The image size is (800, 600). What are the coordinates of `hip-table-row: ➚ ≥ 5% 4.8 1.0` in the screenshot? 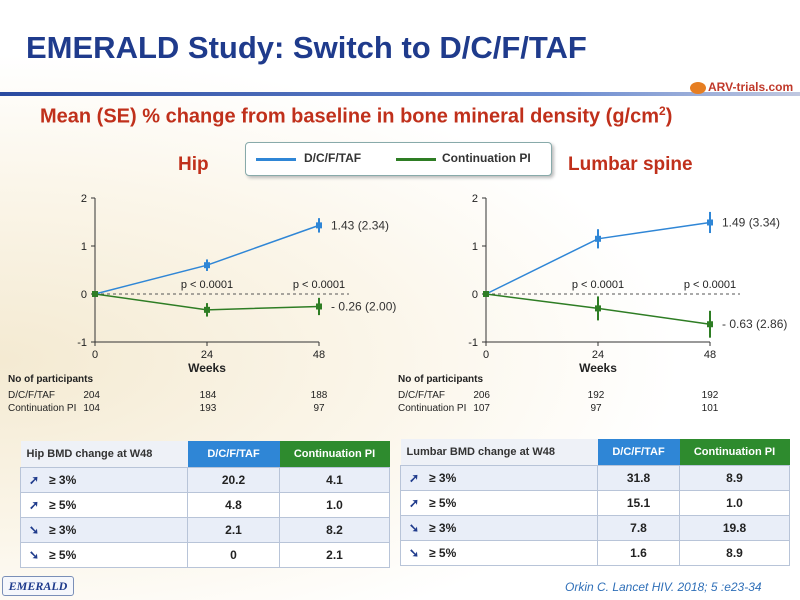 It's located at (205, 505).